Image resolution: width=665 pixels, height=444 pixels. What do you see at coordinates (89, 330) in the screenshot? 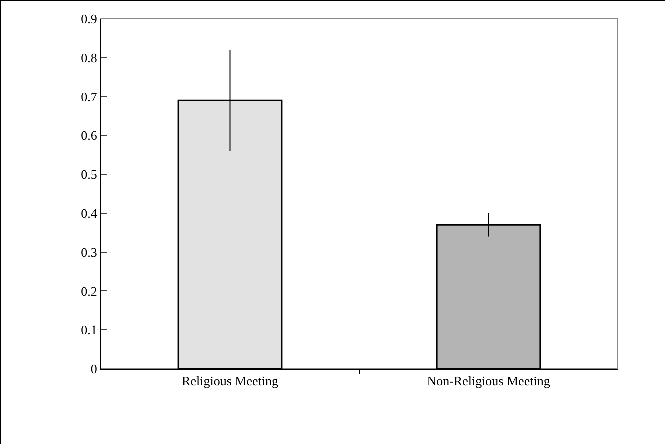
I see `y-tick-label: 0.1` at bounding box center [89, 330].